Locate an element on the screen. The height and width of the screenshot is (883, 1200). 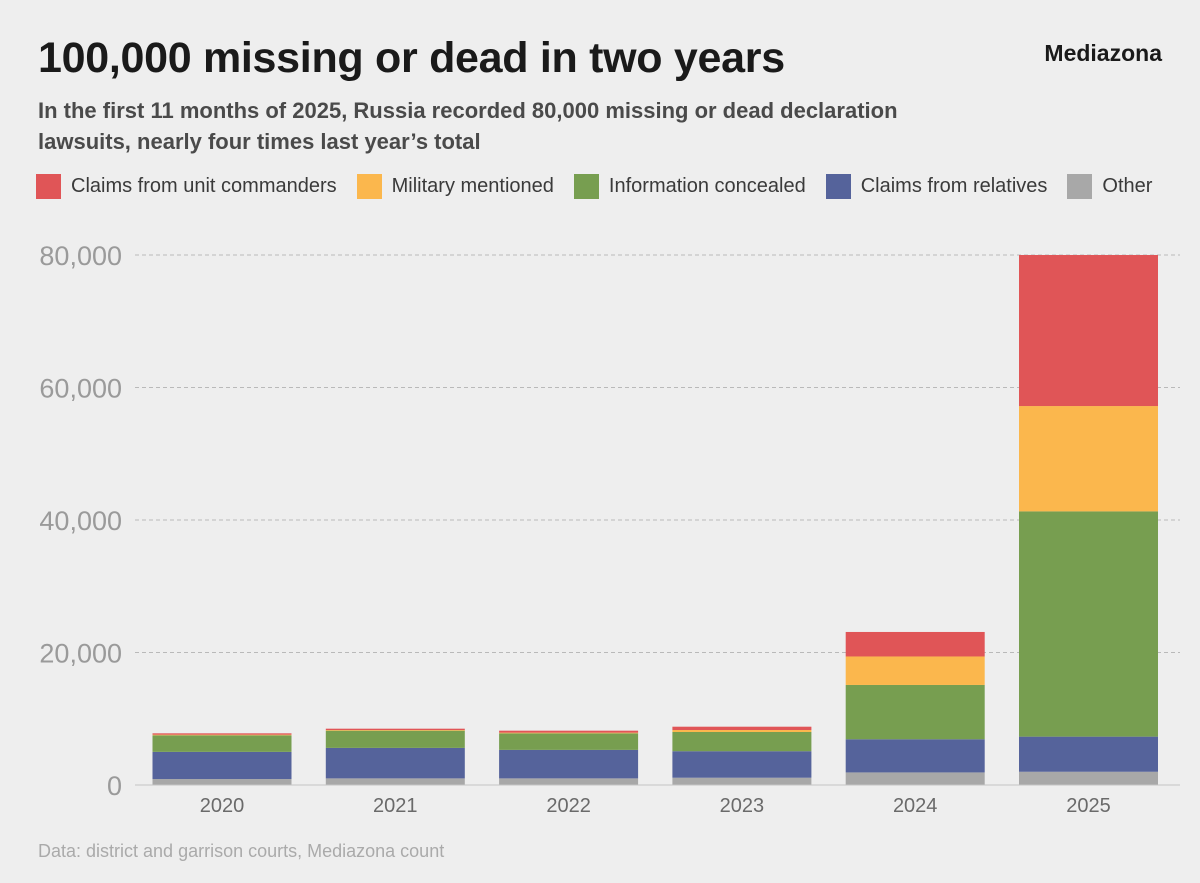
legend-item-claims-from-relatives: Claims from relatives is located at coordinates (936, 186).